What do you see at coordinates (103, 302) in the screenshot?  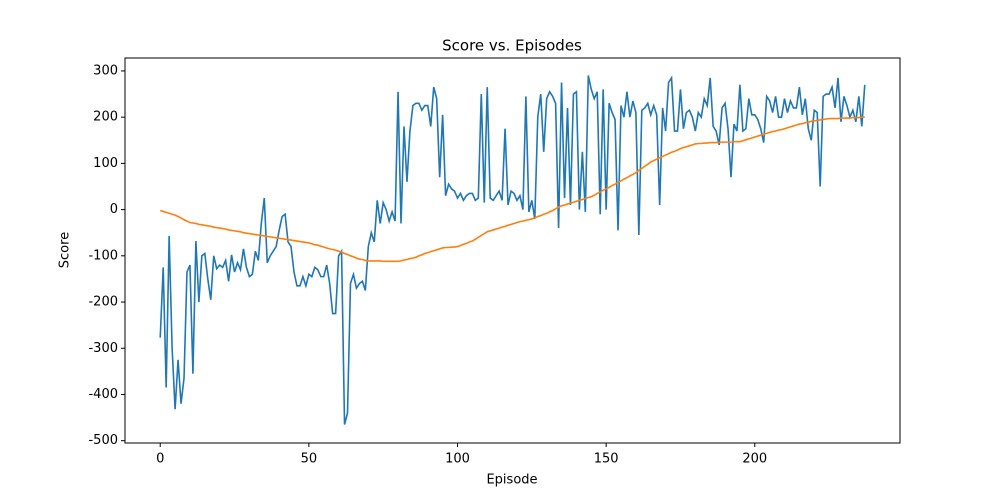 I see `y-tick-label: -200` at bounding box center [103, 302].